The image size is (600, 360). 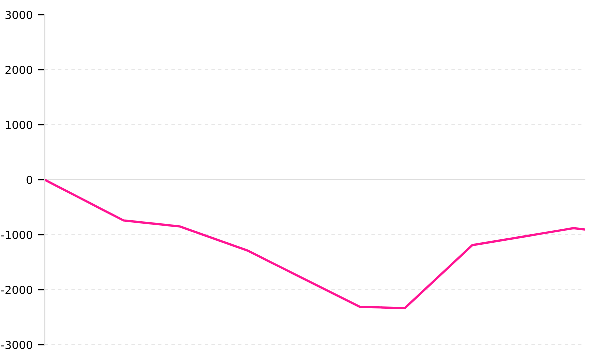 I want to click on y-tick-label: -2000, so click(x=16, y=290).